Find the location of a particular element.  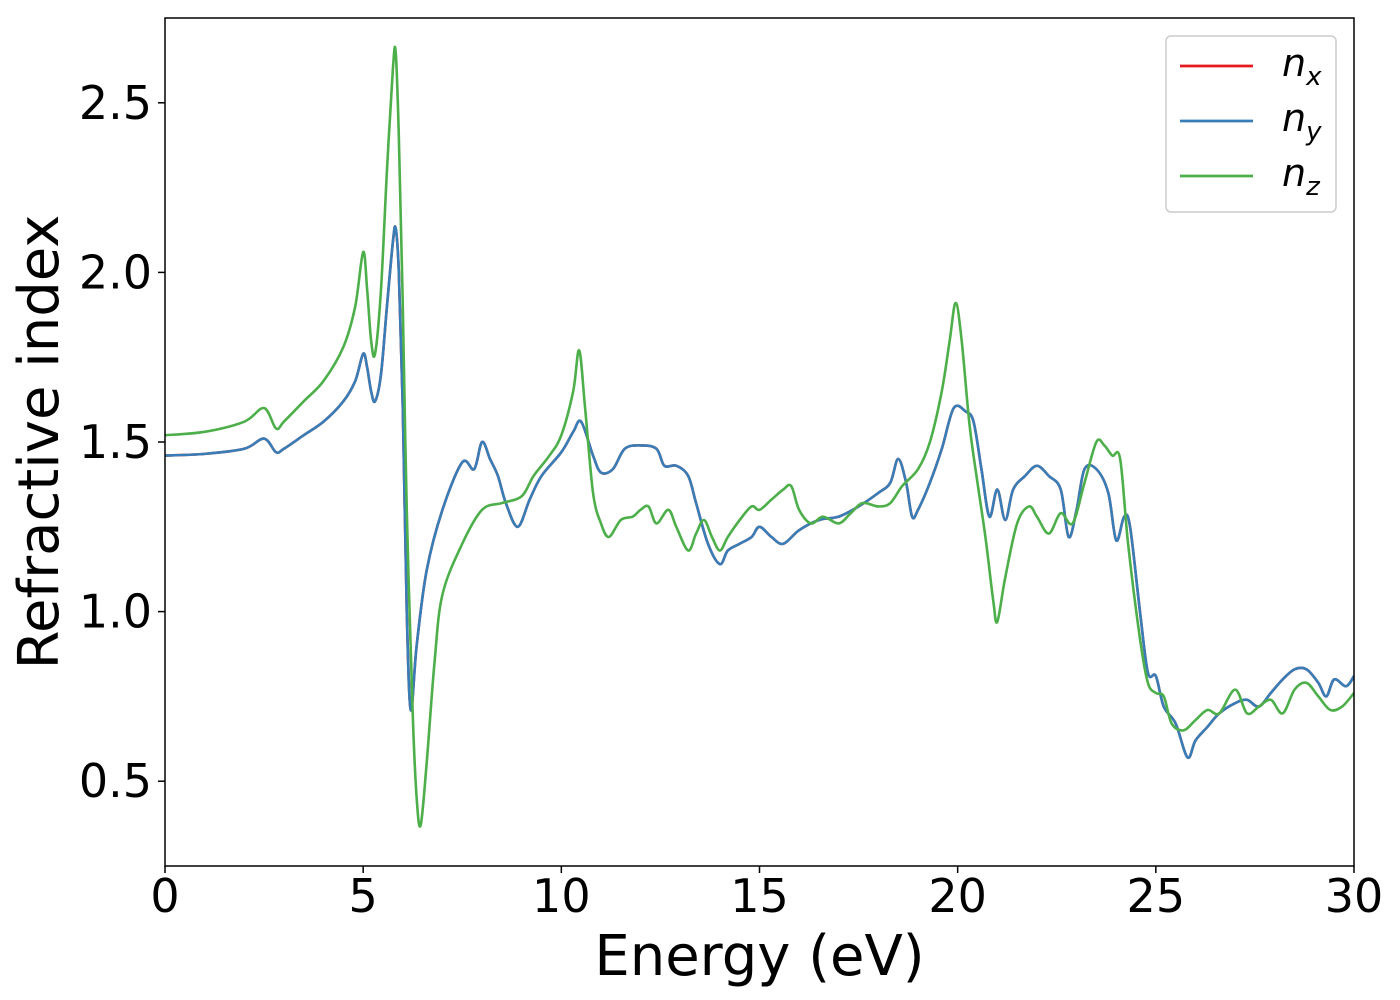

y-tick-label: 1.0 is located at coordinates (115, 612).